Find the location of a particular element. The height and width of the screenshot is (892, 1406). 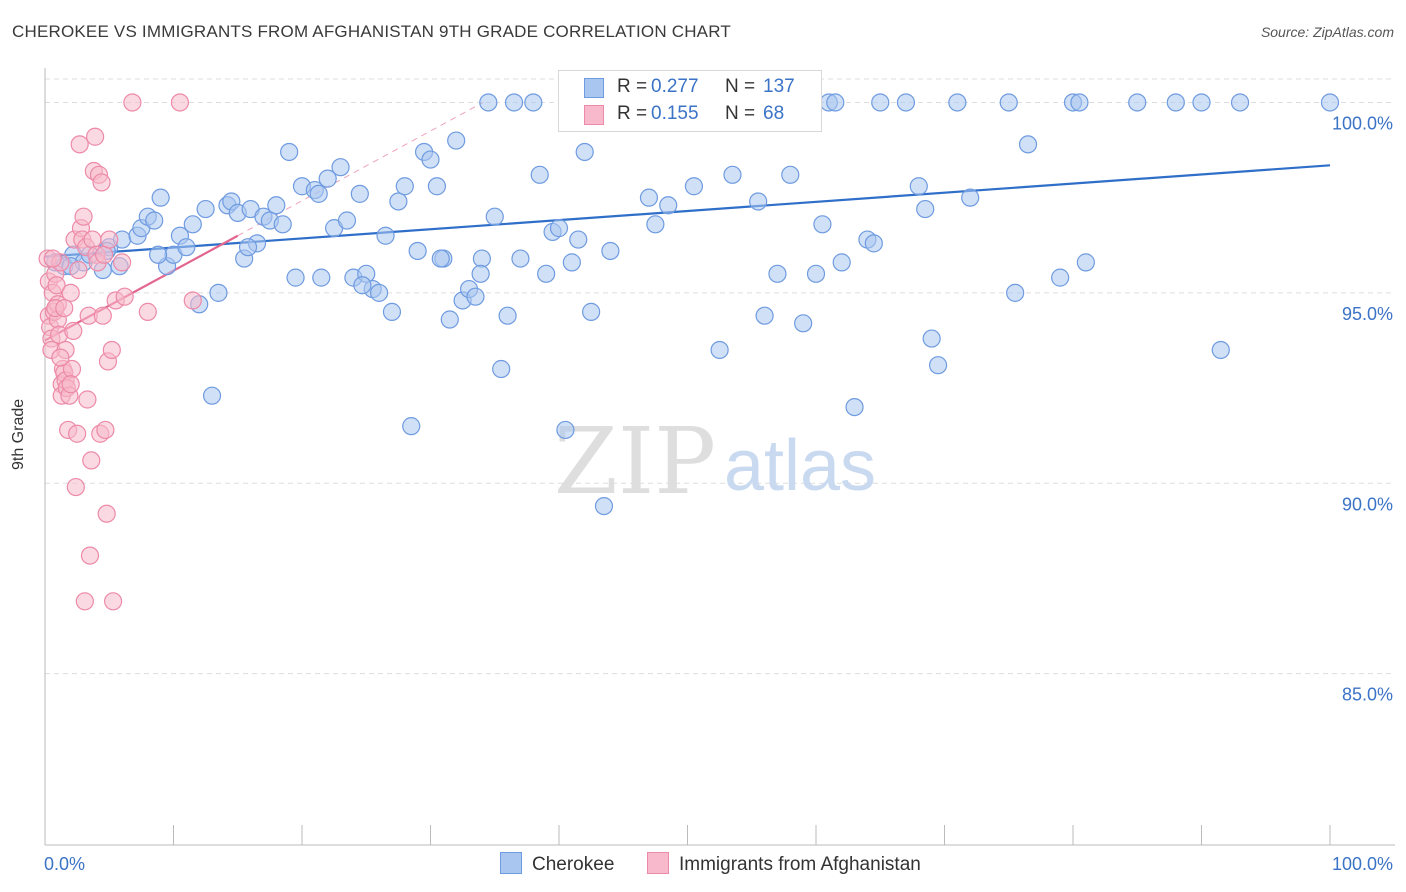

legend-n-label: N = is located at coordinates (740, 113).